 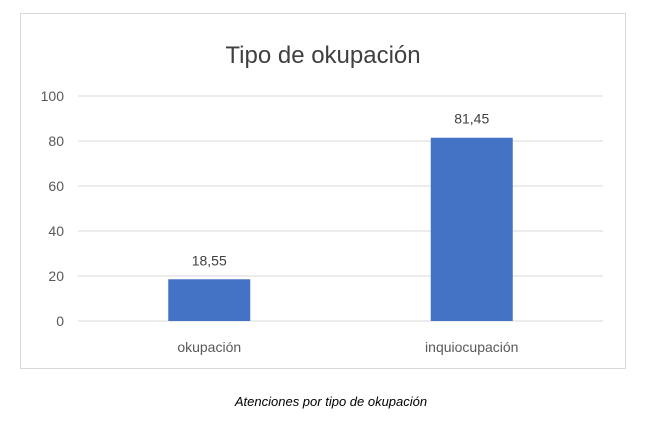 I want to click on y-tick-label: 80, so click(x=56, y=141).